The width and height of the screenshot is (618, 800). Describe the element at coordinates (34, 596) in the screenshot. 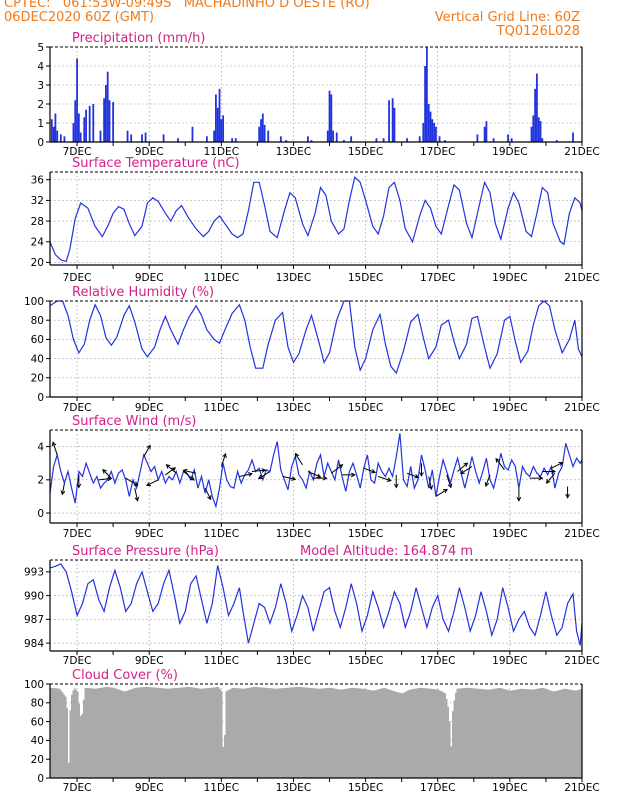

I see `y-tick-label: 990` at that location.